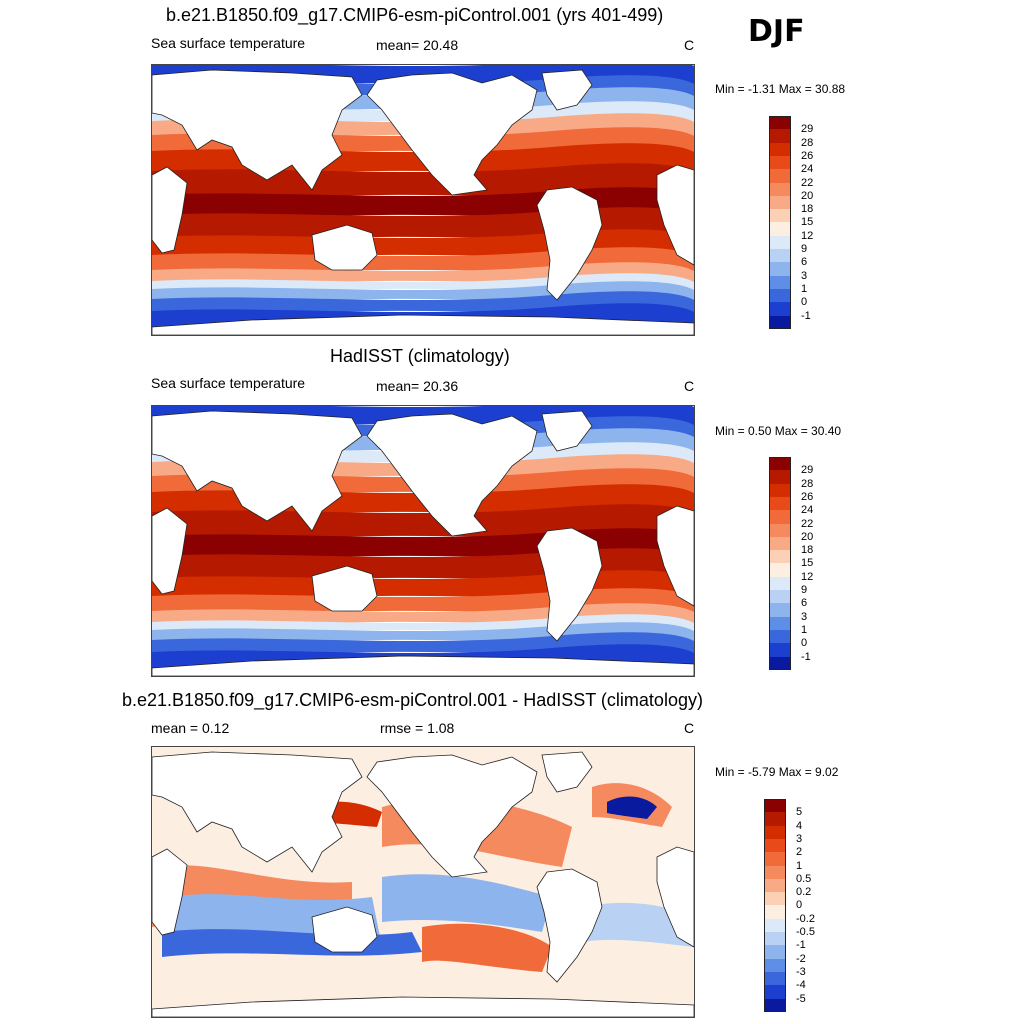  I want to click on colorbar-tick-label: -2, so click(801, 958).